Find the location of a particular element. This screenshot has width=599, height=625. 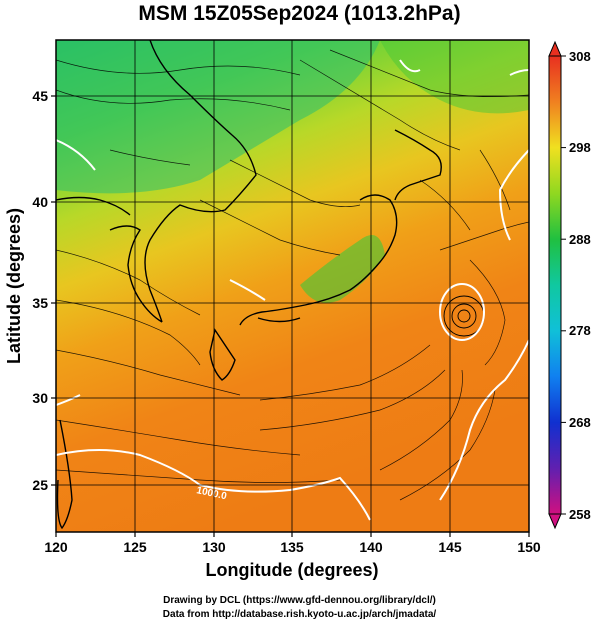

x-tick-label: 120 is located at coordinates (56, 547).